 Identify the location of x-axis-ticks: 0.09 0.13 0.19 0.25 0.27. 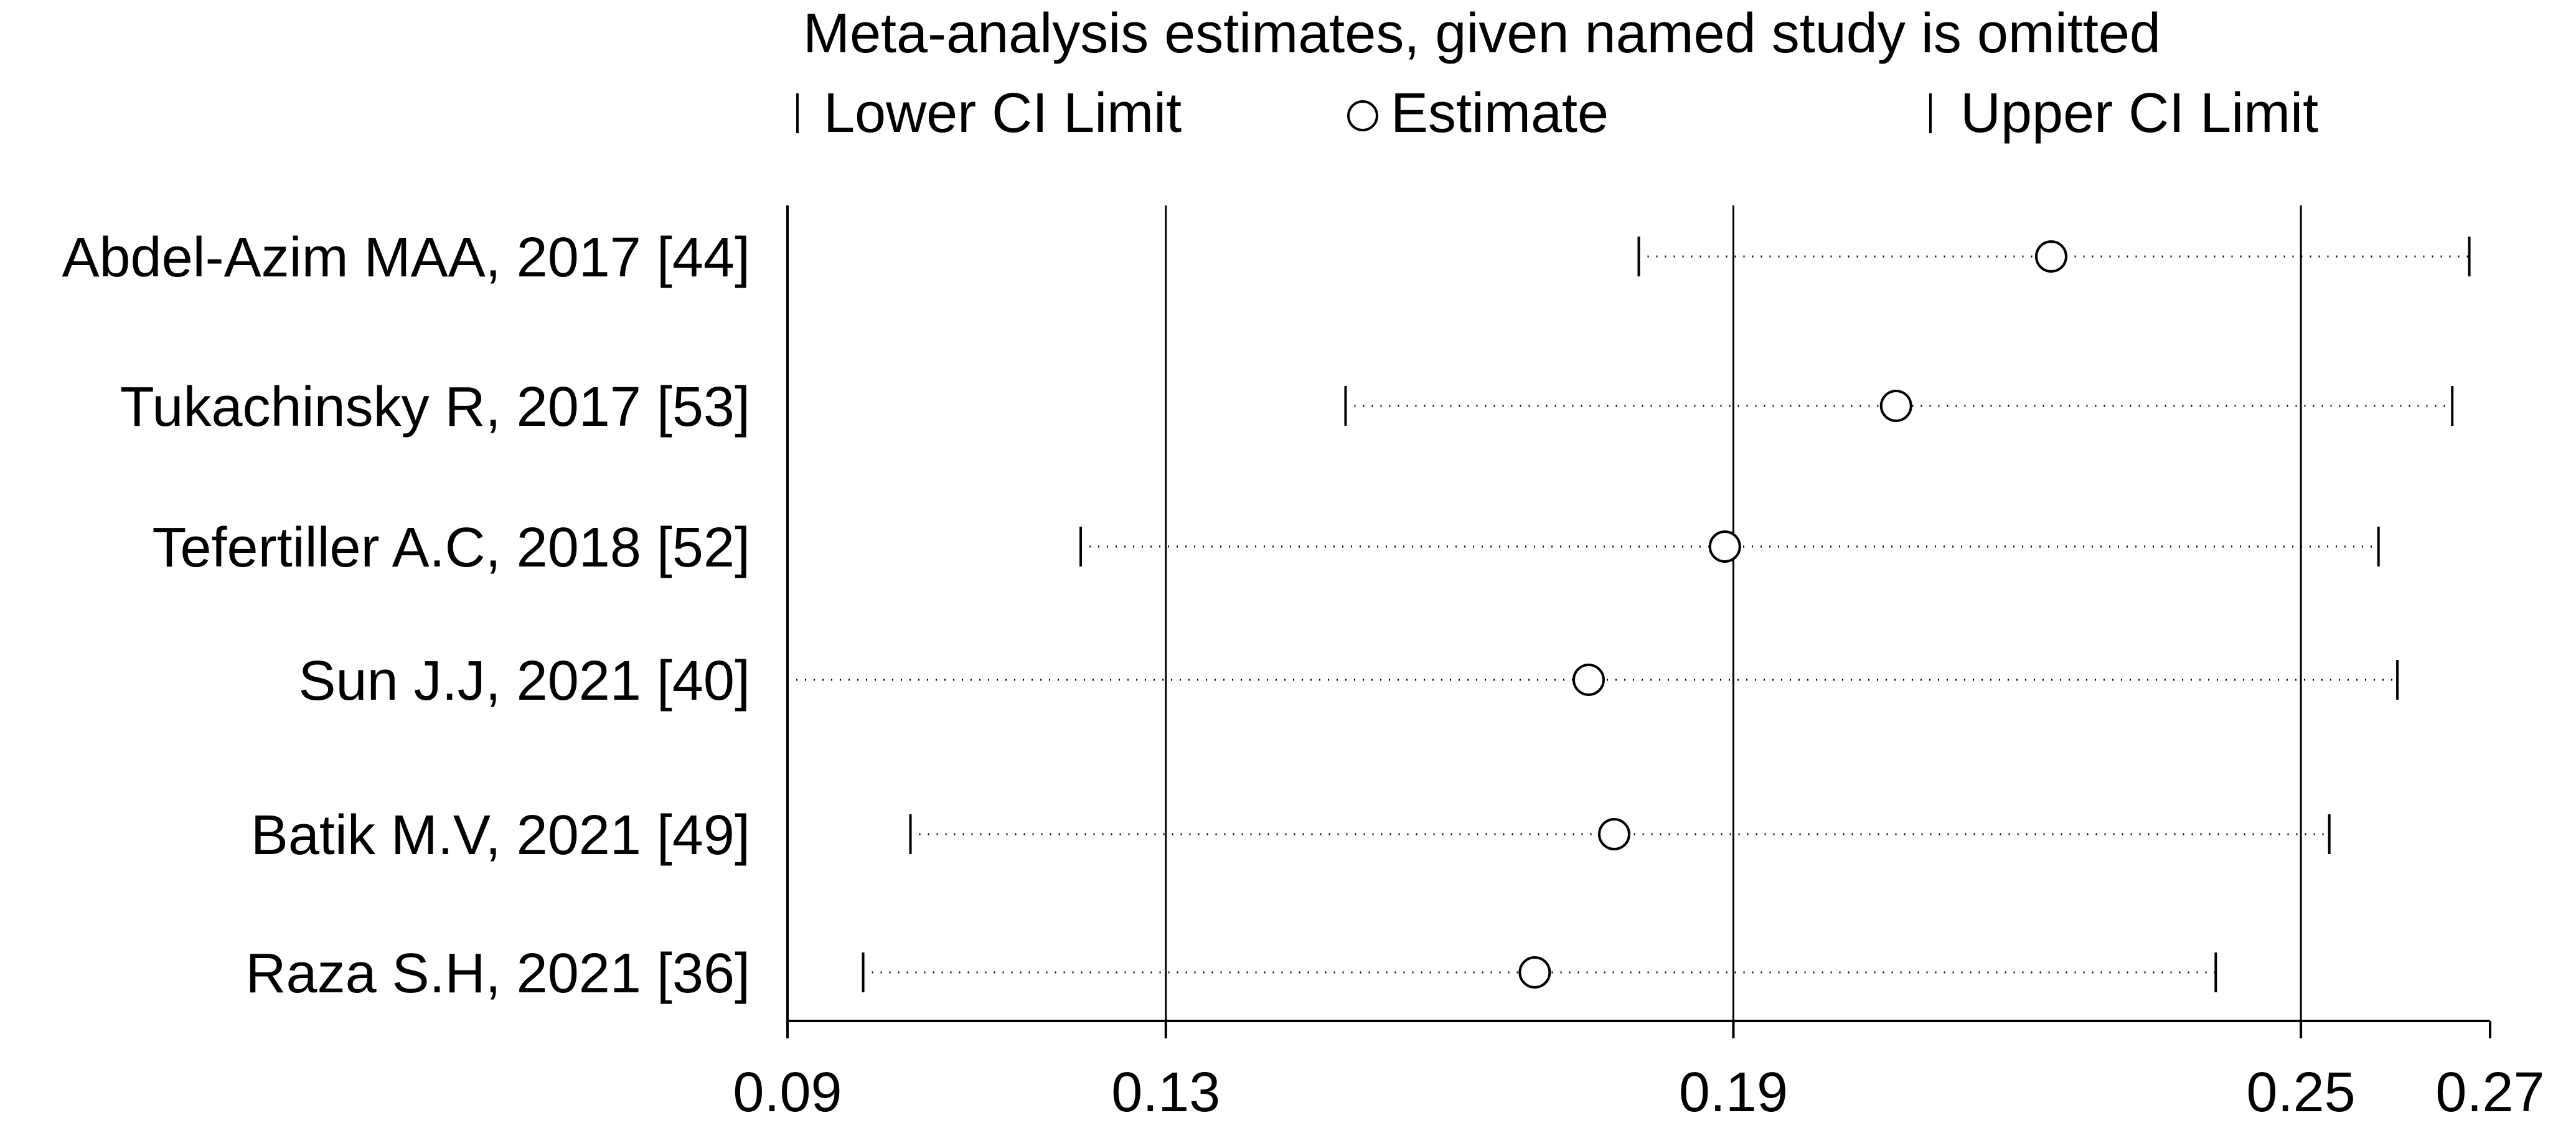
(1639, 1072).